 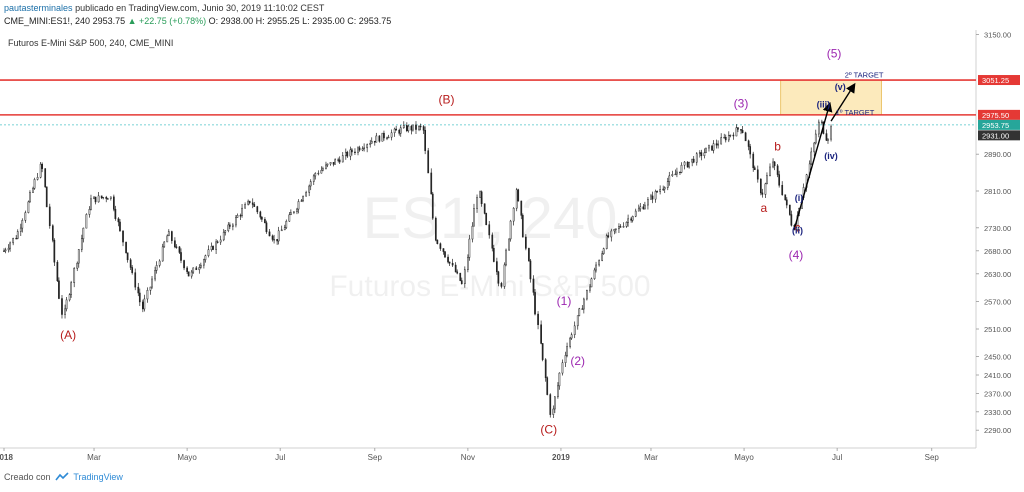 What do you see at coordinates (797, 227) in the screenshot?
I see `wave-label: c` at bounding box center [797, 227].